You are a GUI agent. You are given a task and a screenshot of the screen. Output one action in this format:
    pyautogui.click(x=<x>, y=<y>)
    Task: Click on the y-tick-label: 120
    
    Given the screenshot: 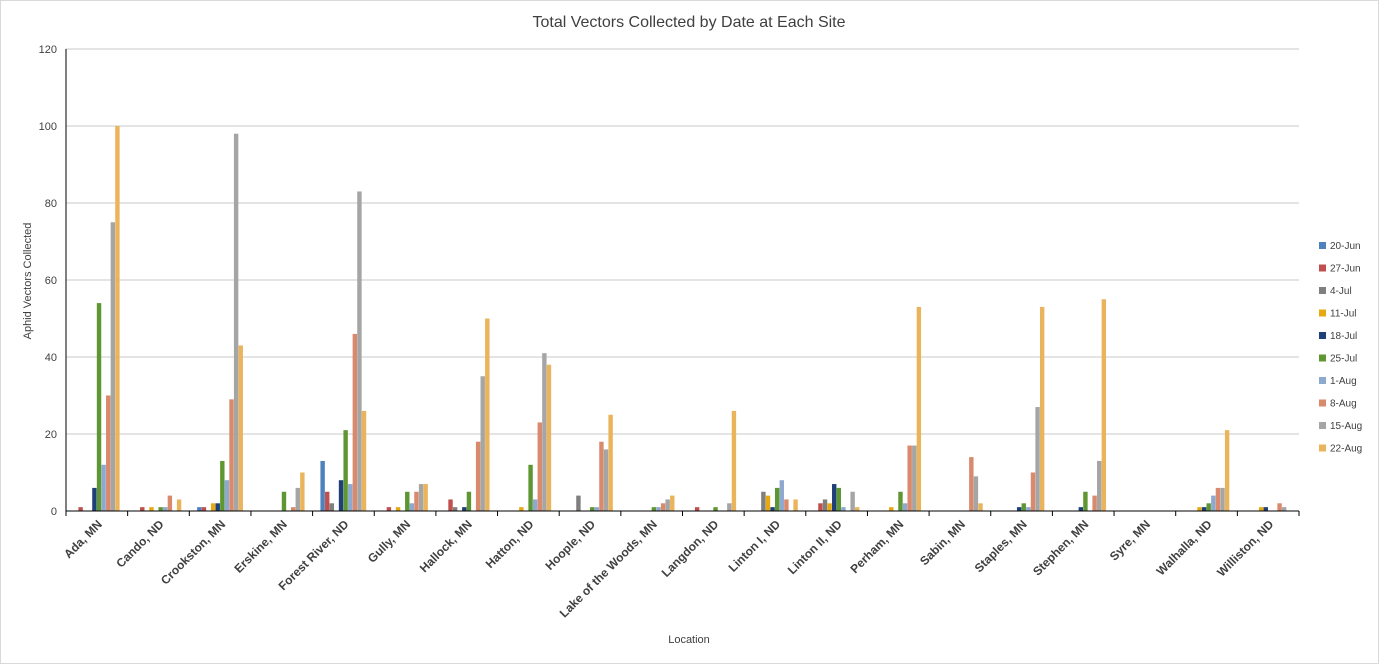 What is the action you would take?
    pyautogui.click(x=48, y=50)
    